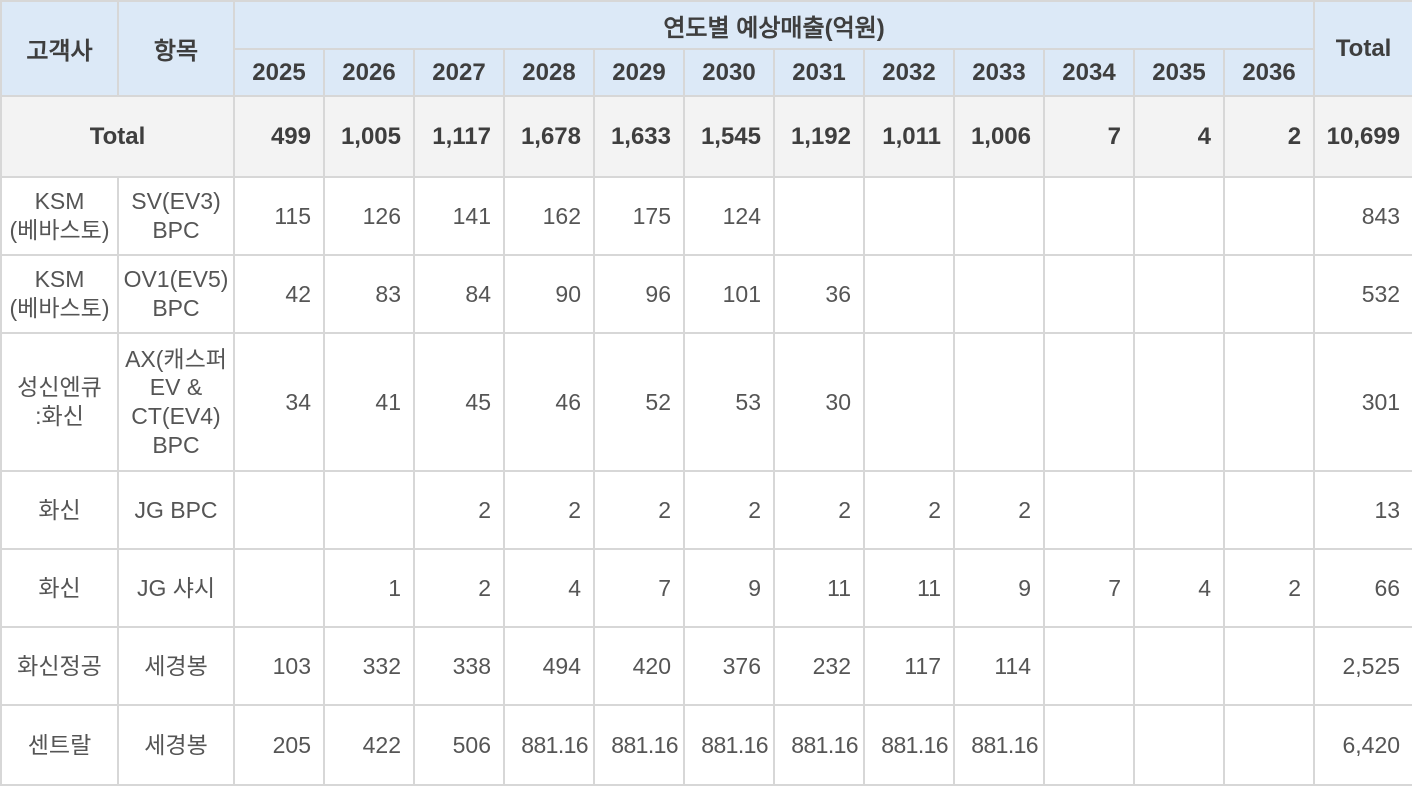  I want to click on row-total-cell: 13, so click(1362, 510).